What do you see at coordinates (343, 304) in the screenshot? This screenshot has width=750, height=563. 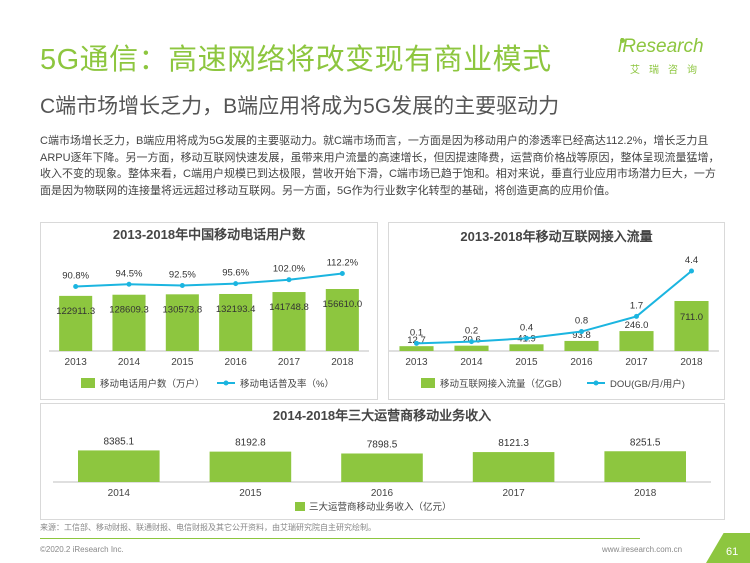 I see `bar-data-label: 156610.0` at bounding box center [343, 304].